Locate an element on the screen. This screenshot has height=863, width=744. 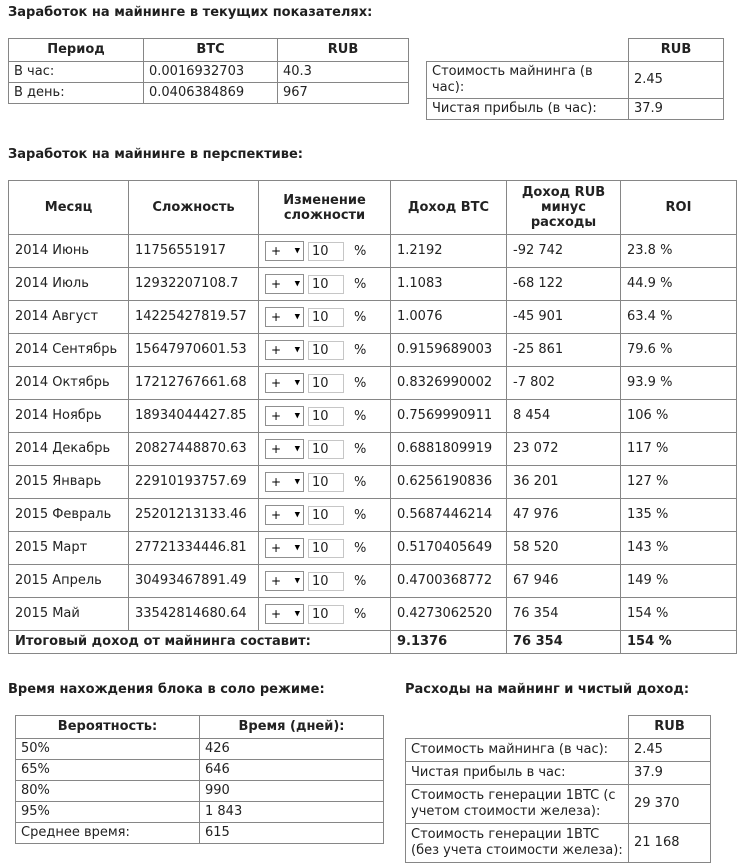
difficulty-cell: 17212767661.68 is located at coordinates (193, 383).